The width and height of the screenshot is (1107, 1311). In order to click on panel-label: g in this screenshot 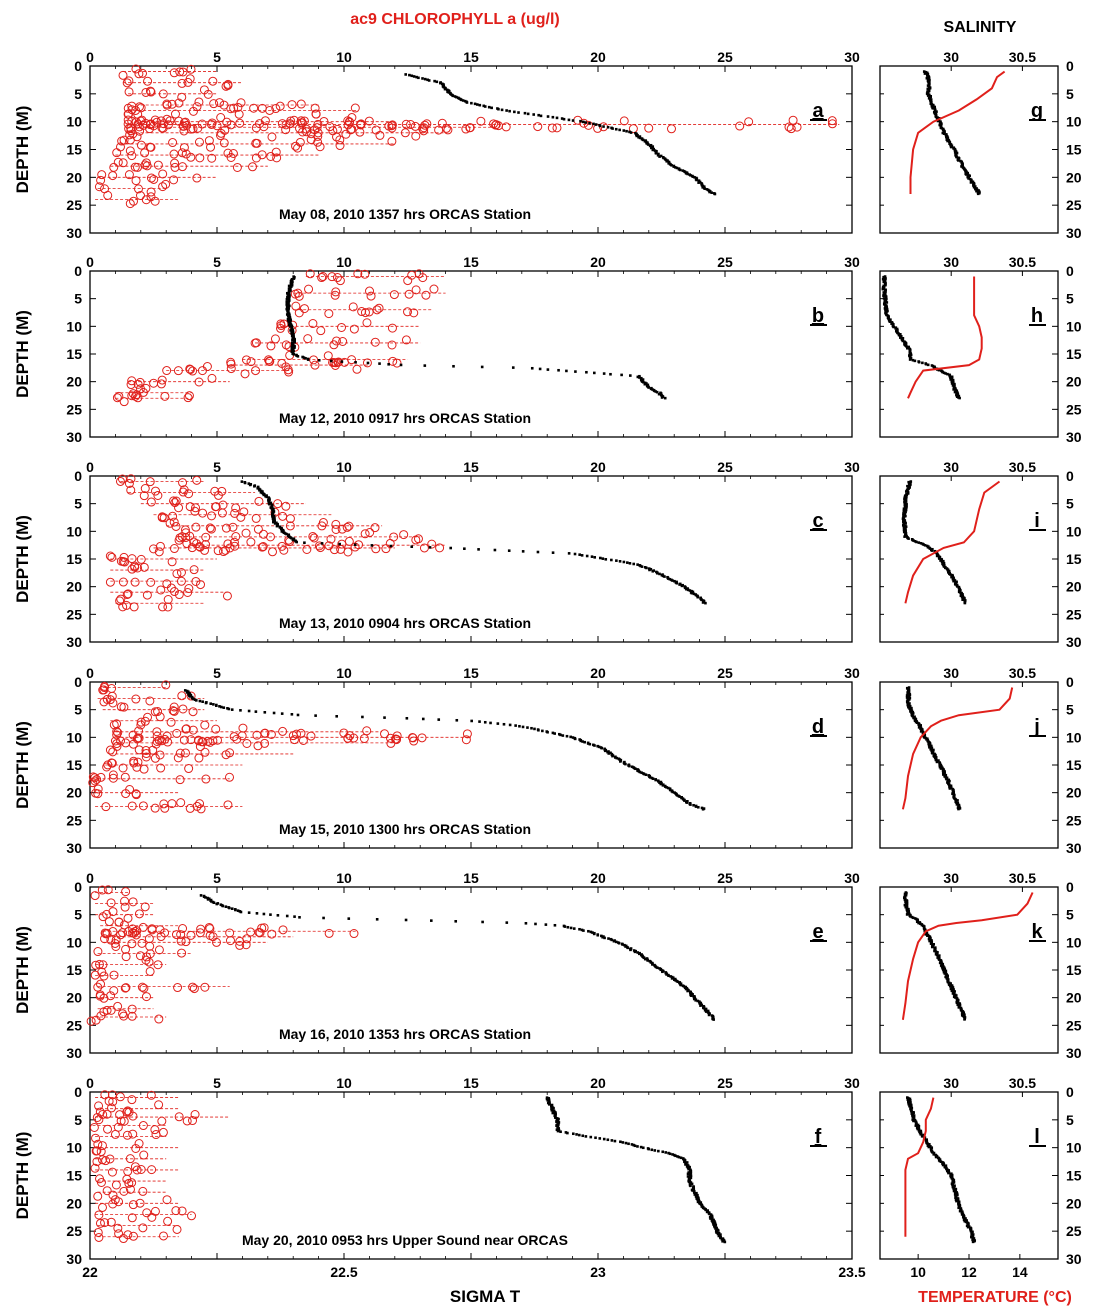, I will do `click(1037, 111)`.